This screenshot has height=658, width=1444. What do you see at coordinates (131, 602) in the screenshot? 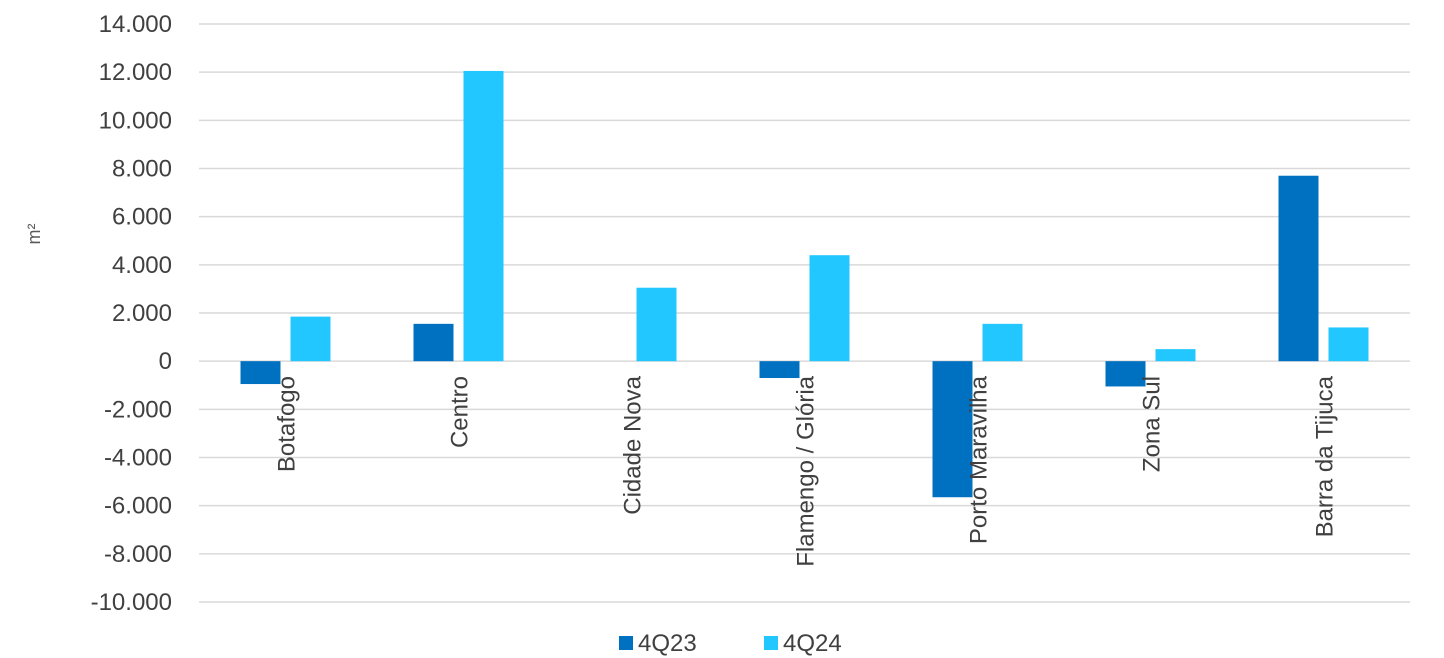
I see `y-tick-label: -10.000` at bounding box center [131, 602].